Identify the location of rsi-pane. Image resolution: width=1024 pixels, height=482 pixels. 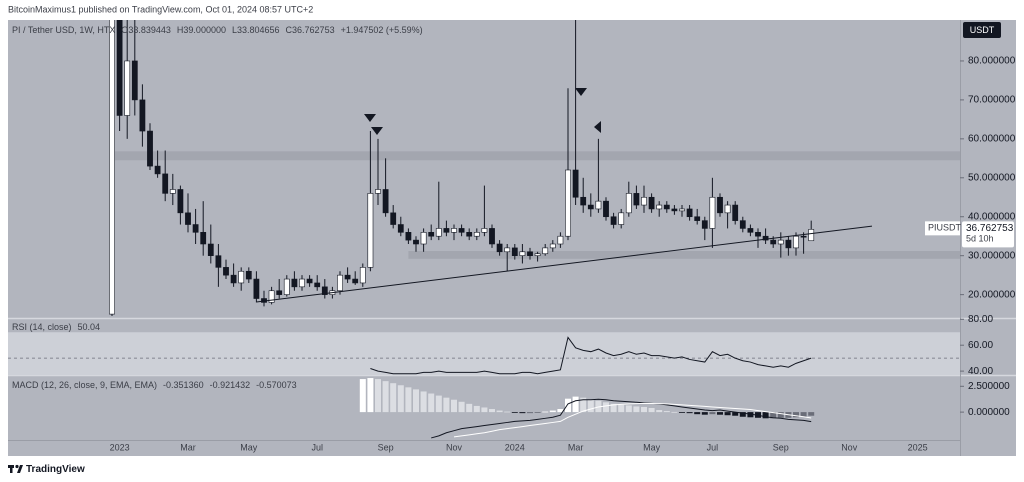
(484, 353).